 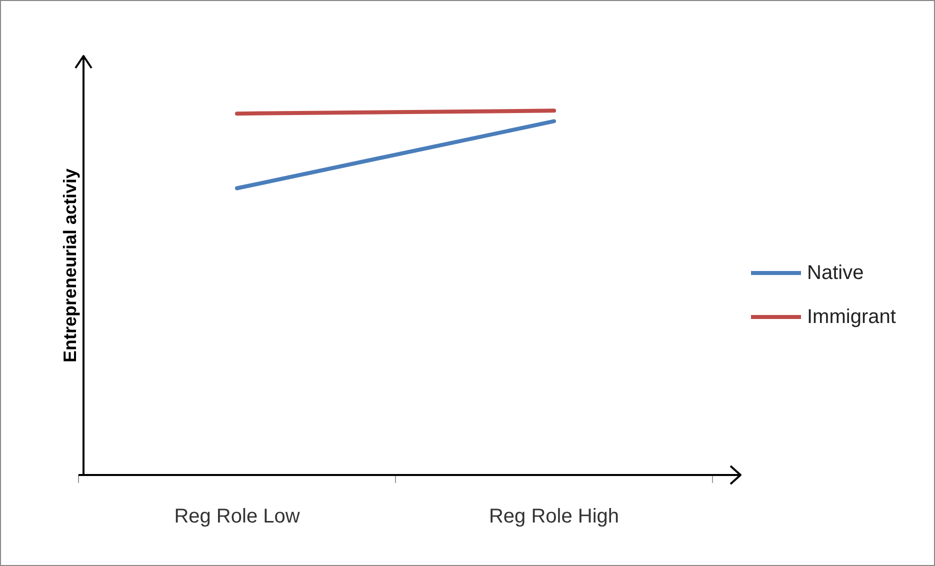 I want to click on x-tick-label: Reg Role Low, so click(x=237, y=517).